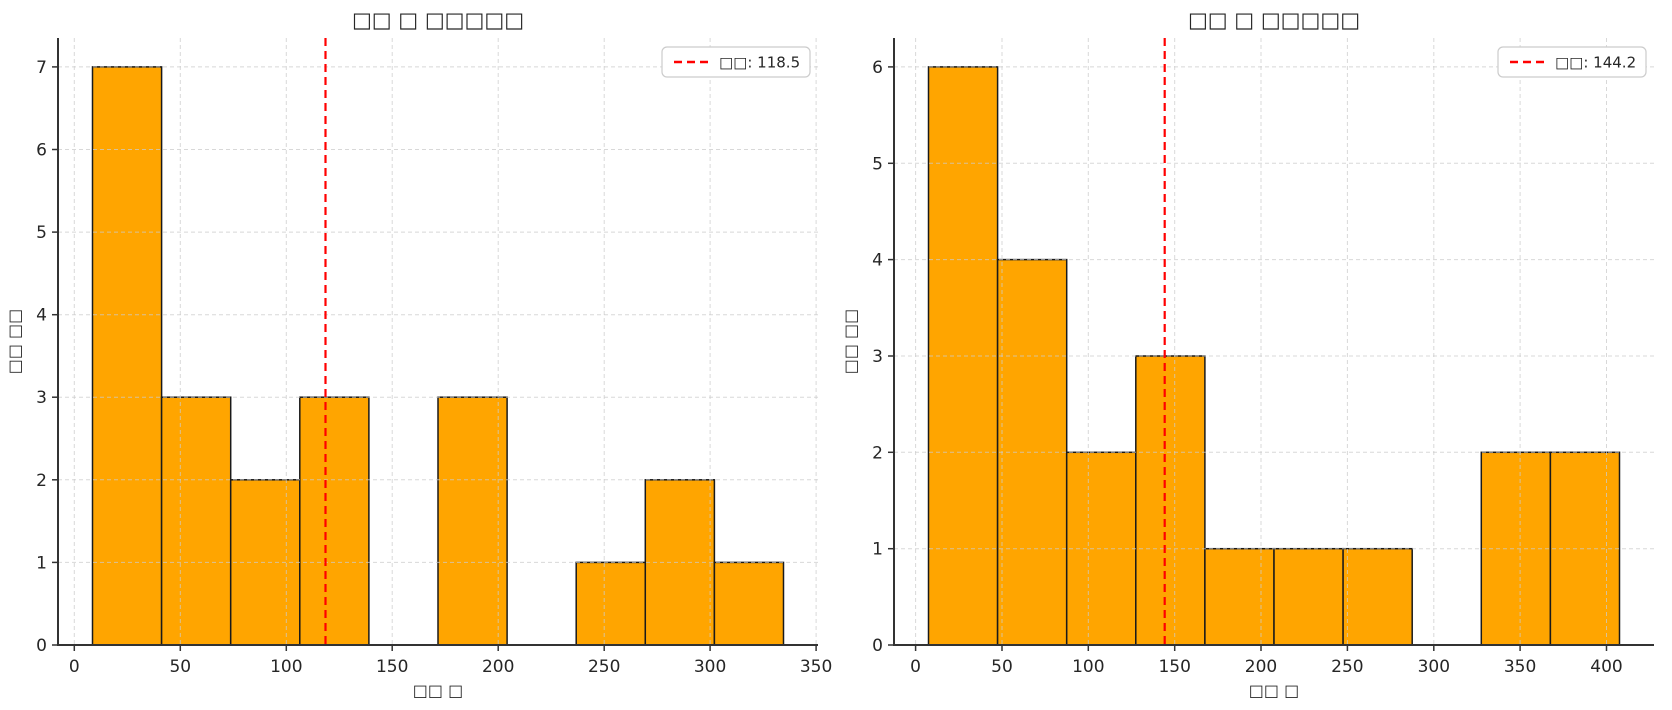 This screenshot has height=710, width=1672. I want to click on legend: □□: 118.5, so click(736, 62).